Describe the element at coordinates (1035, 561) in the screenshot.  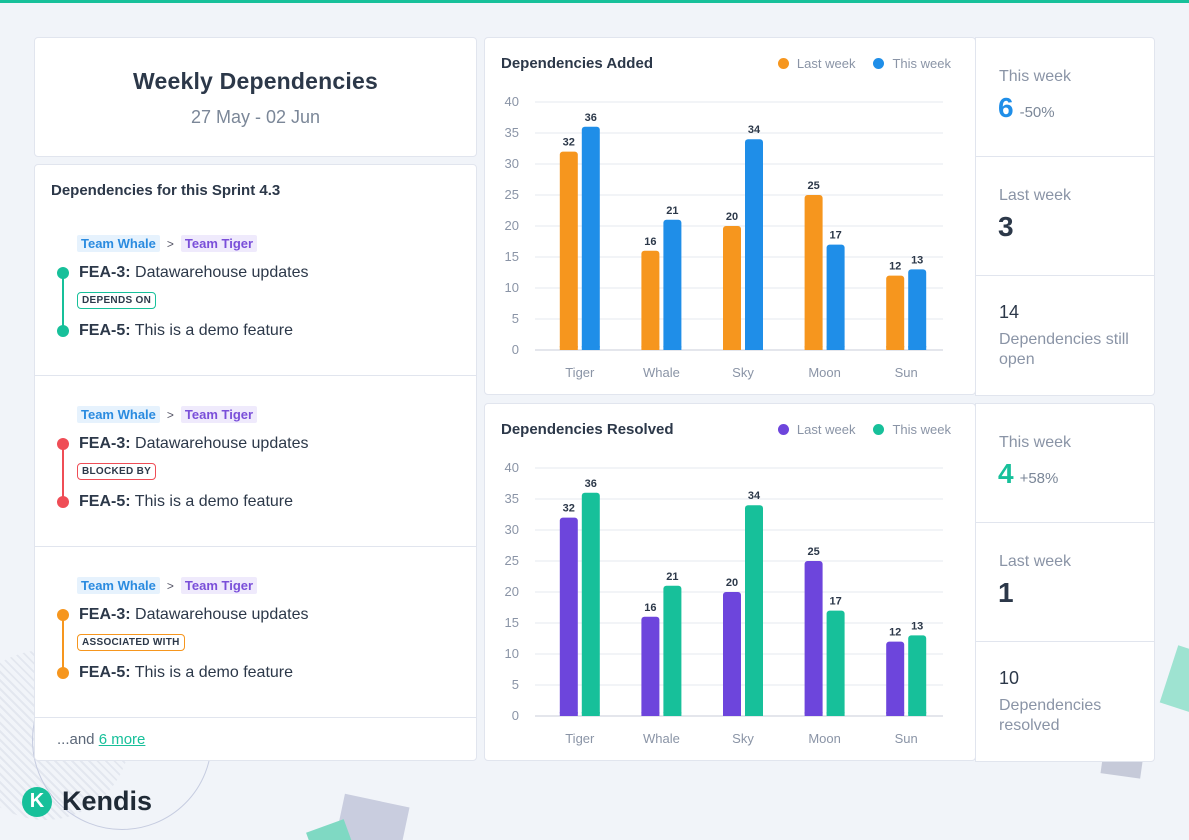
I see `stat-label: Last week` at that location.